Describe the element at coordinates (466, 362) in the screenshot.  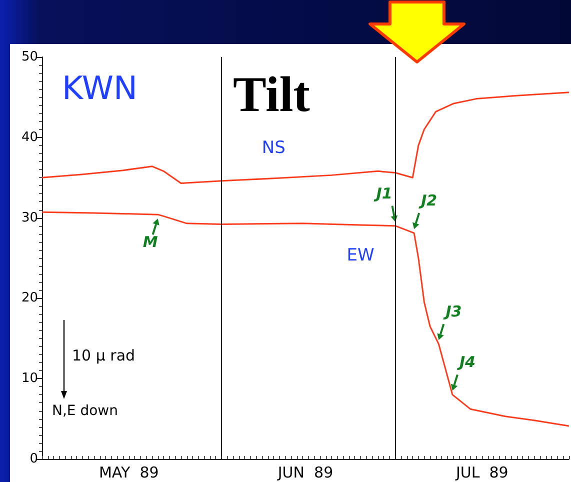
I see `annotation: J4` at that location.